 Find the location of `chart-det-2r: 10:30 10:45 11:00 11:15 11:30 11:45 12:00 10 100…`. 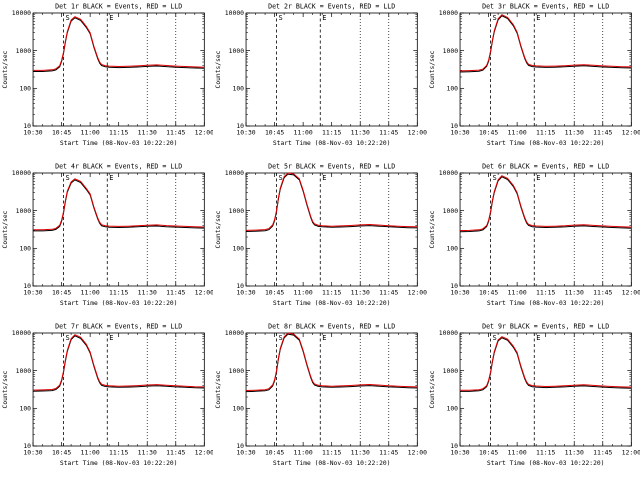

chart-det-2r: 10:30 10:45 11:00 11:15 11:30 11:45 12:00 10 100… is located at coordinates (319, 80).